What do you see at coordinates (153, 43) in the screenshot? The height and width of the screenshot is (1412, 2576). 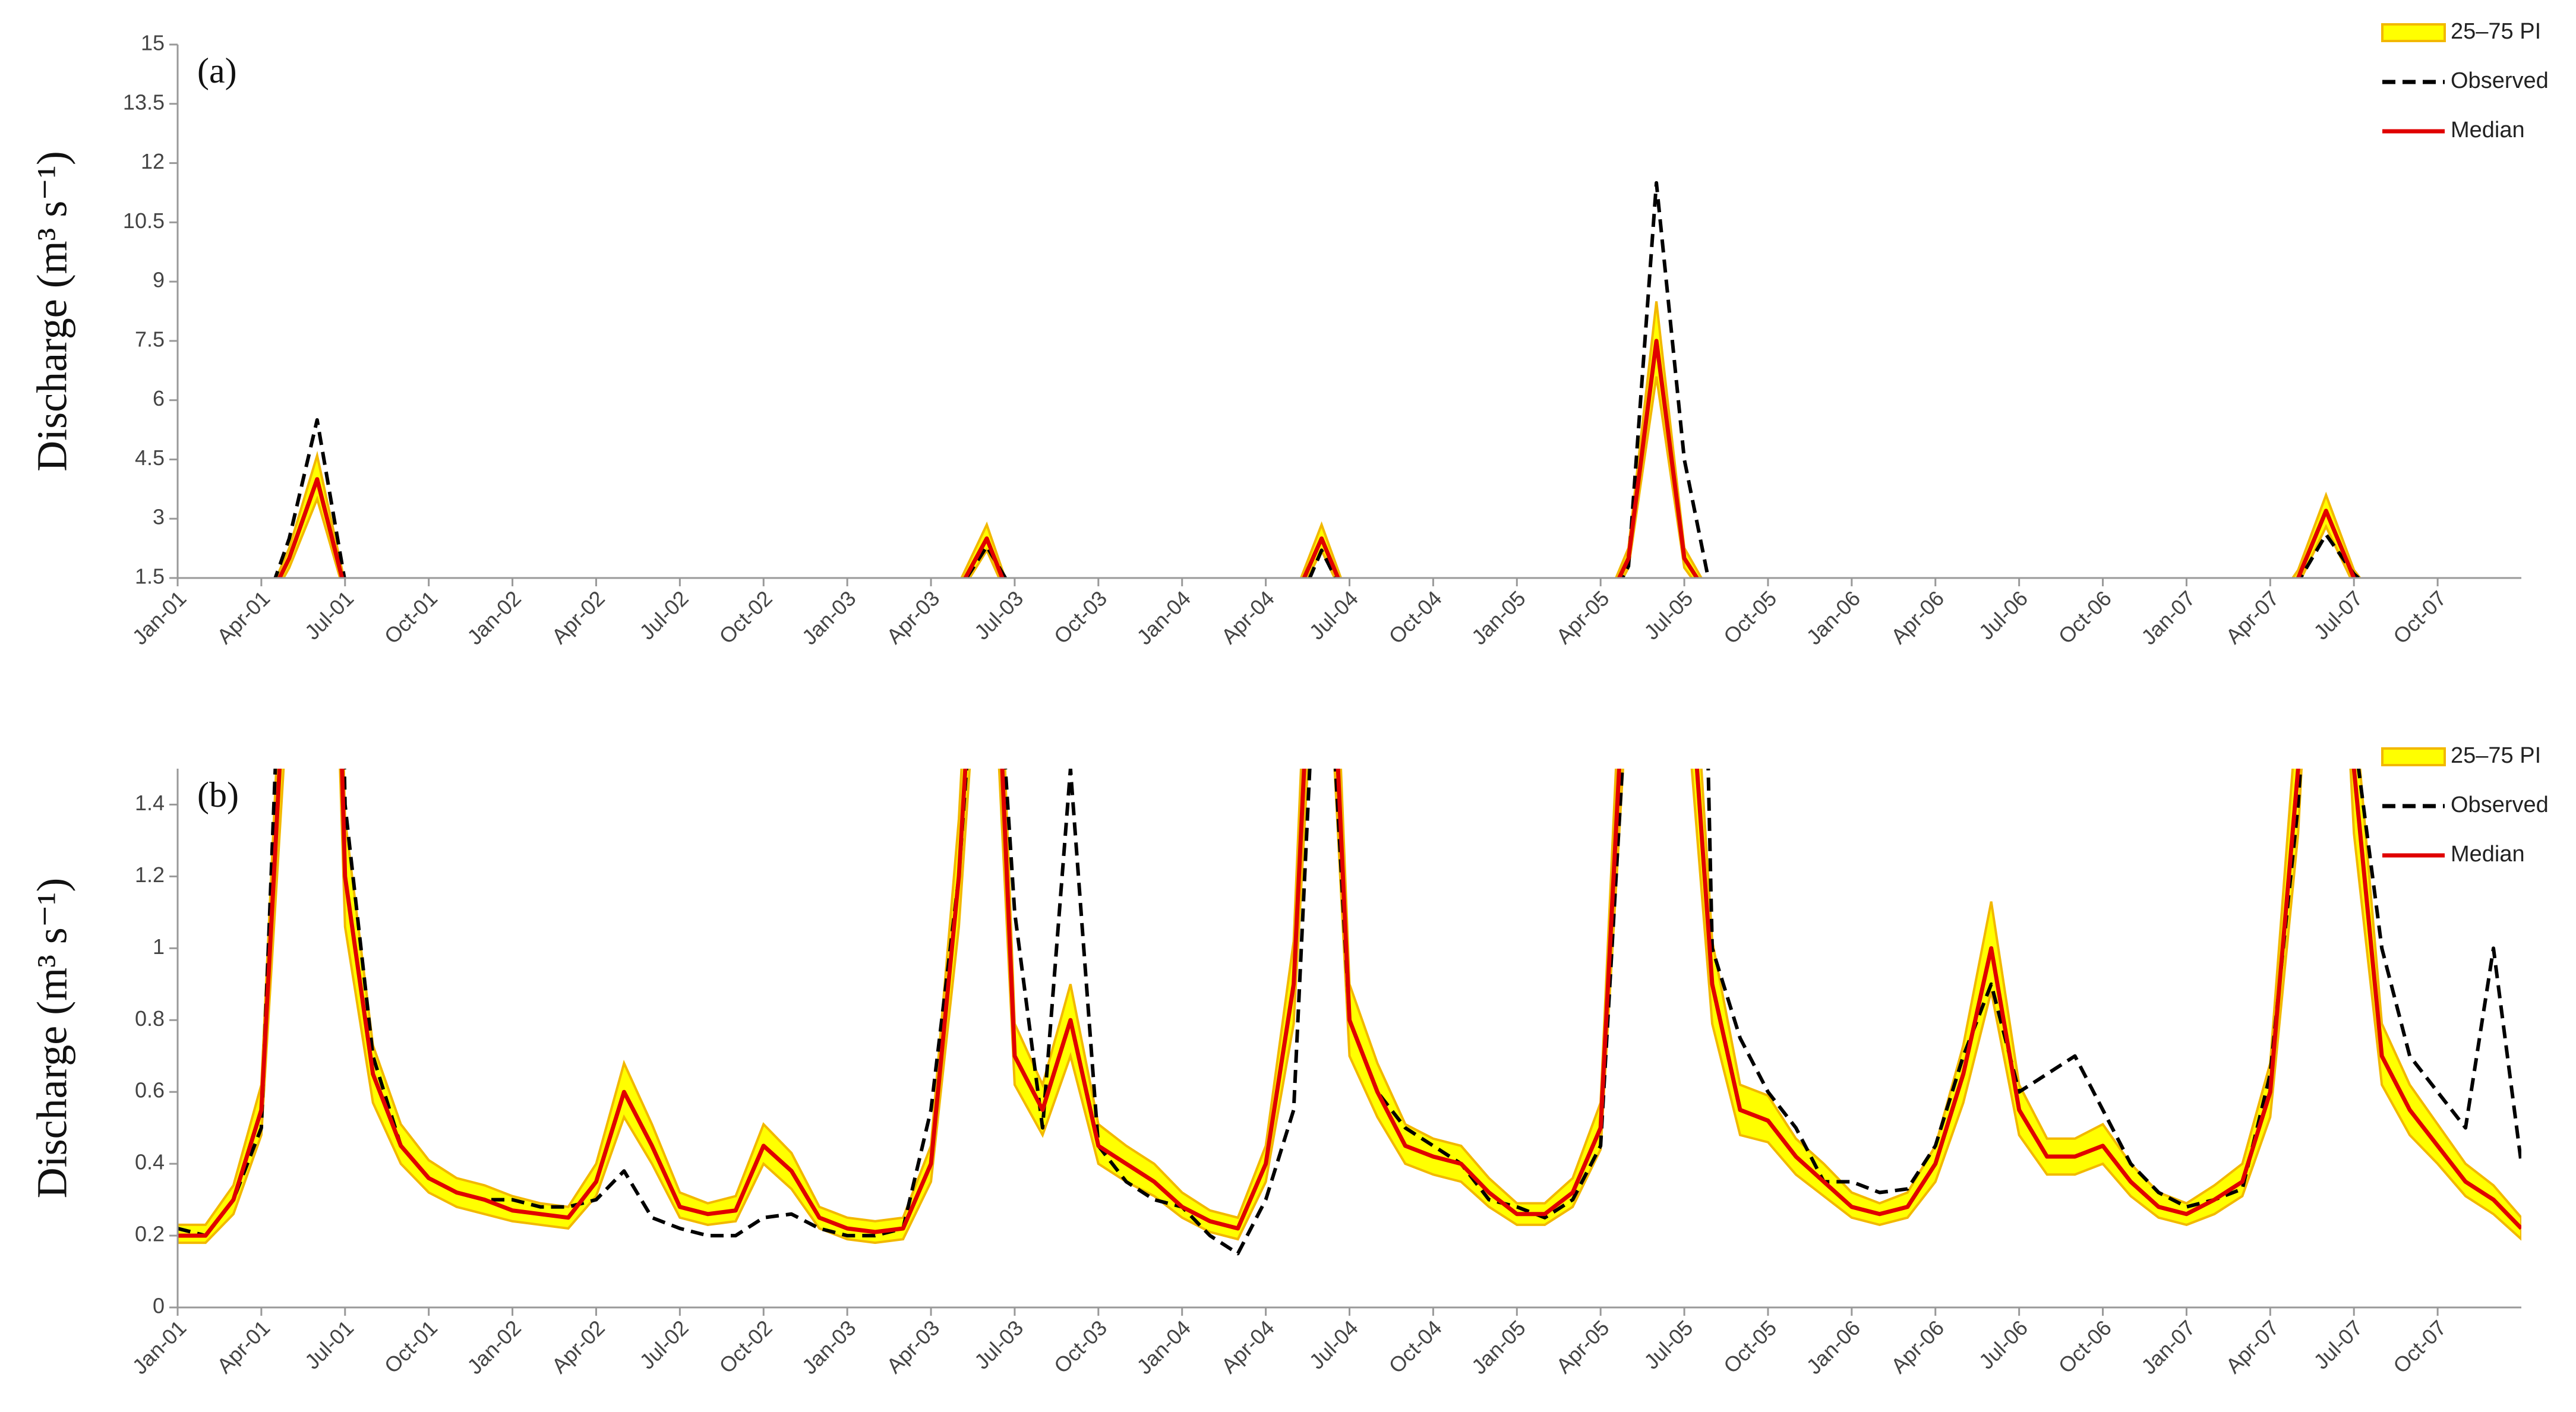 I see `y-tick-label: 15` at bounding box center [153, 43].